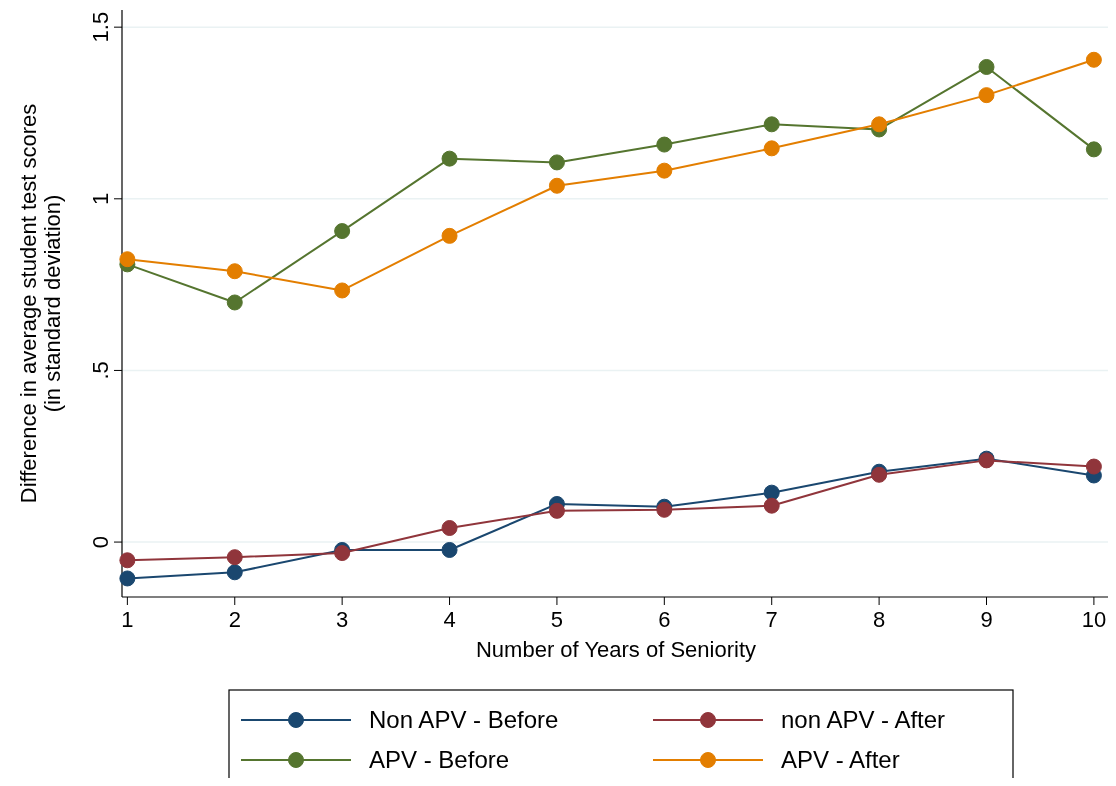  What do you see at coordinates (616, 649) in the screenshot?
I see `x-axis-title: Number of Years of Seniority` at bounding box center [616, 649].